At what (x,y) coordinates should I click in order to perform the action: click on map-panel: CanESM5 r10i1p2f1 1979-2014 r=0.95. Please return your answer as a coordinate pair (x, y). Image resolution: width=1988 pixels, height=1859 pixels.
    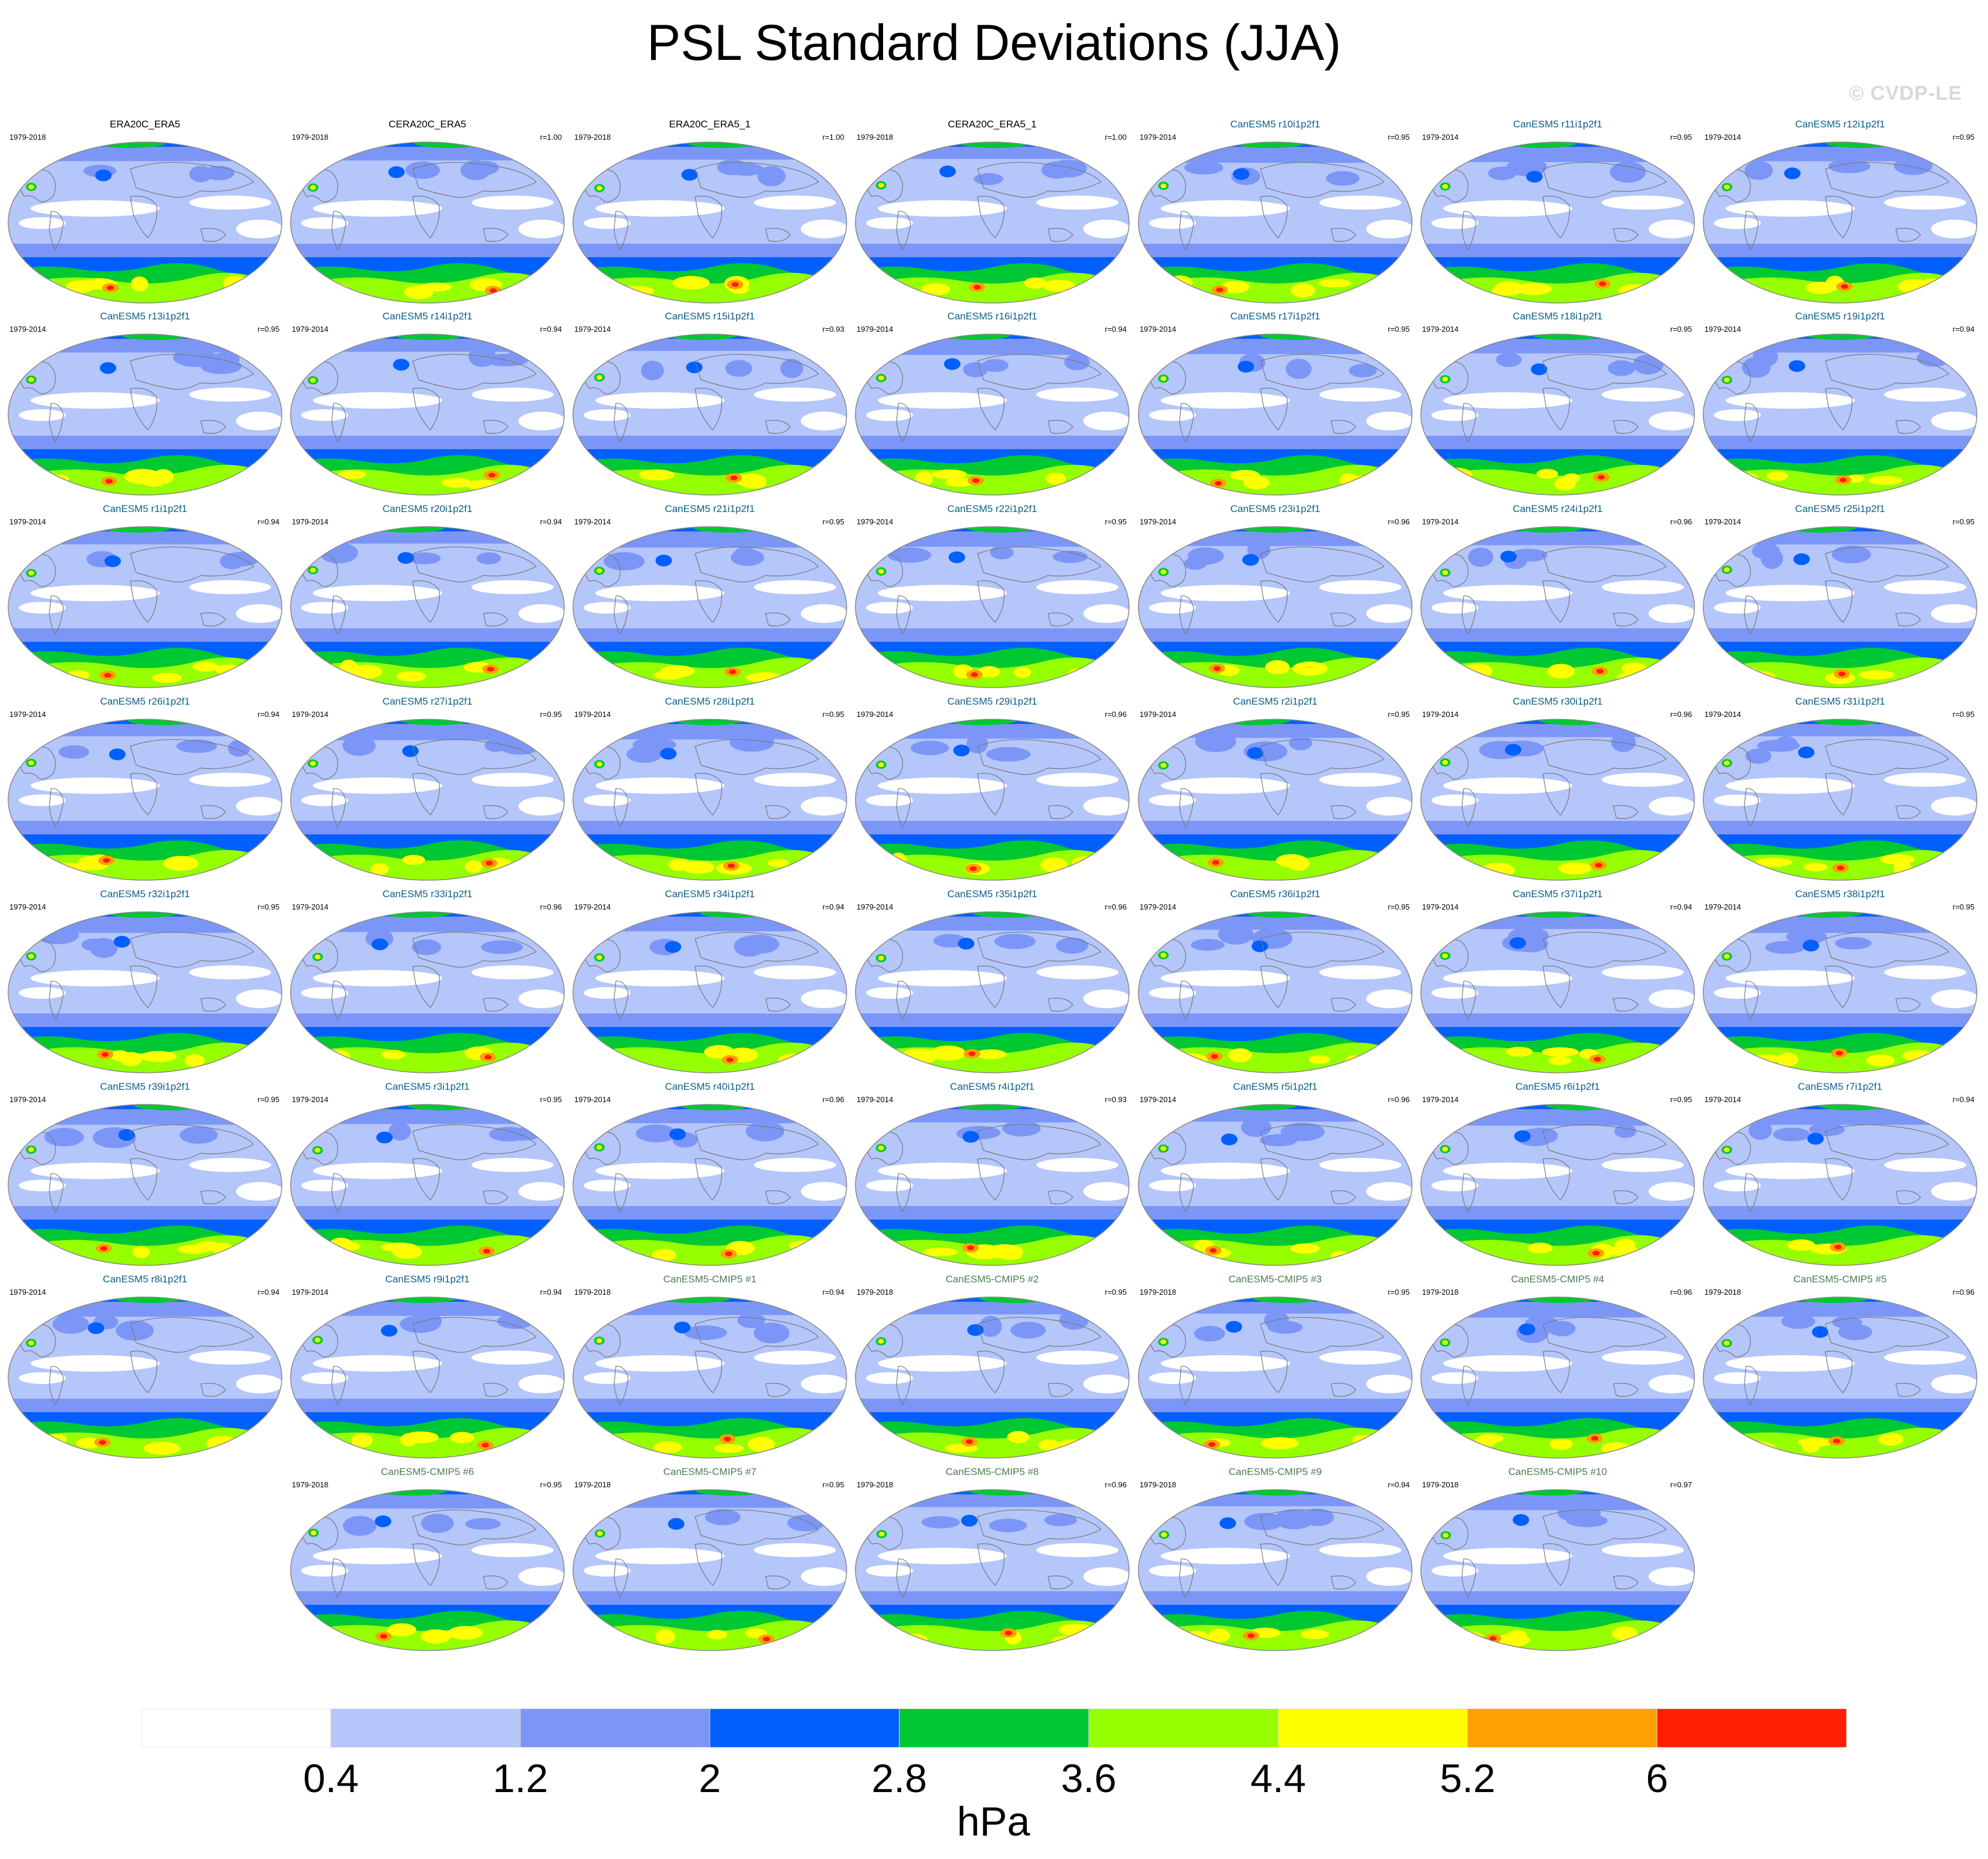
    Looking at the image, I should click on (1275, 210).